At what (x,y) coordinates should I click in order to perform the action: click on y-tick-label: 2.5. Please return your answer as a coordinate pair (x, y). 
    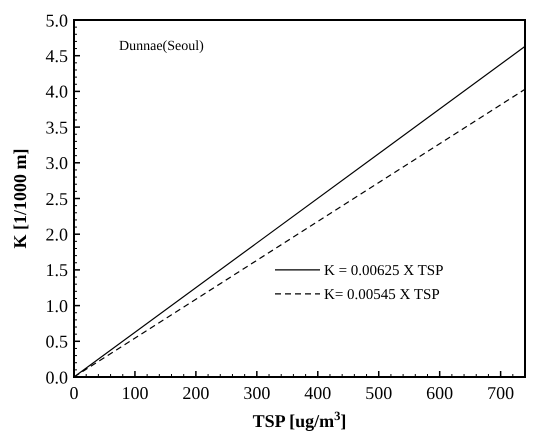
    Looking at the image, I should click on (57, 198).